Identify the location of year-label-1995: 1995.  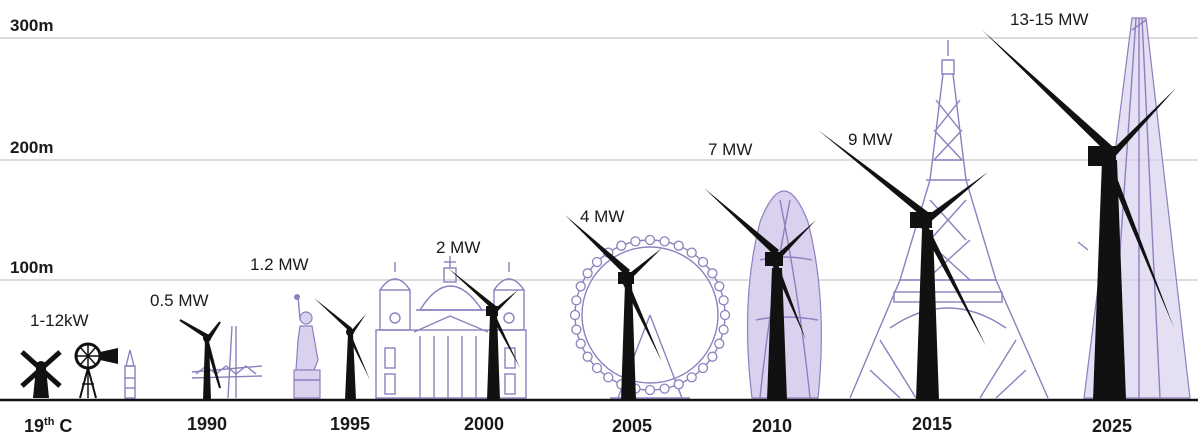
(350, 424).